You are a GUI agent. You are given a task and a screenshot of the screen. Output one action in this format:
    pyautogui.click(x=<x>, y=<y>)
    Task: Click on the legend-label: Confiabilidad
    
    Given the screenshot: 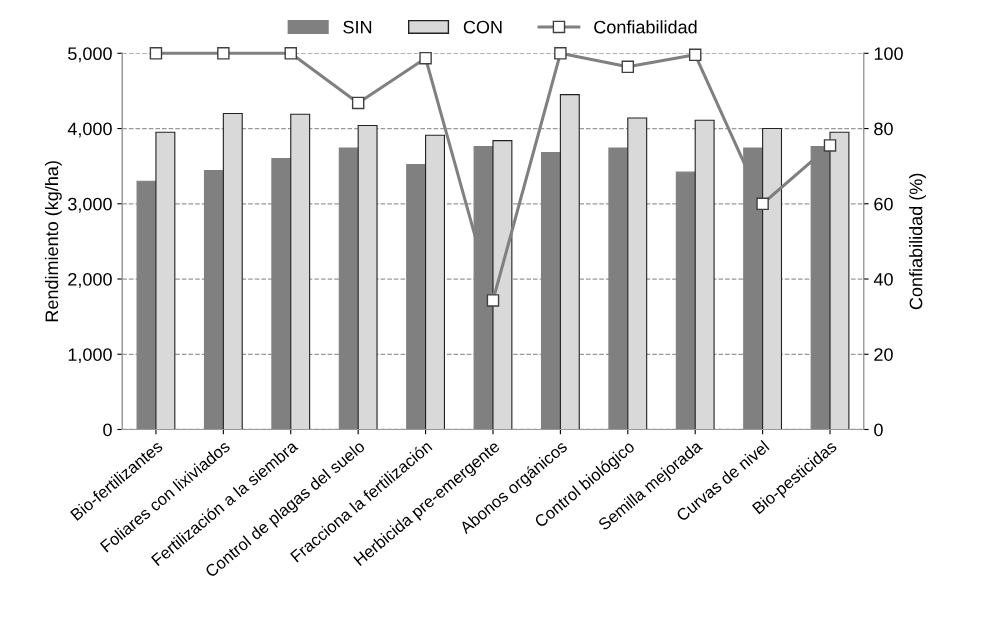 What is the action you would take?
    pyautogui.click(x=645, y=27)
    